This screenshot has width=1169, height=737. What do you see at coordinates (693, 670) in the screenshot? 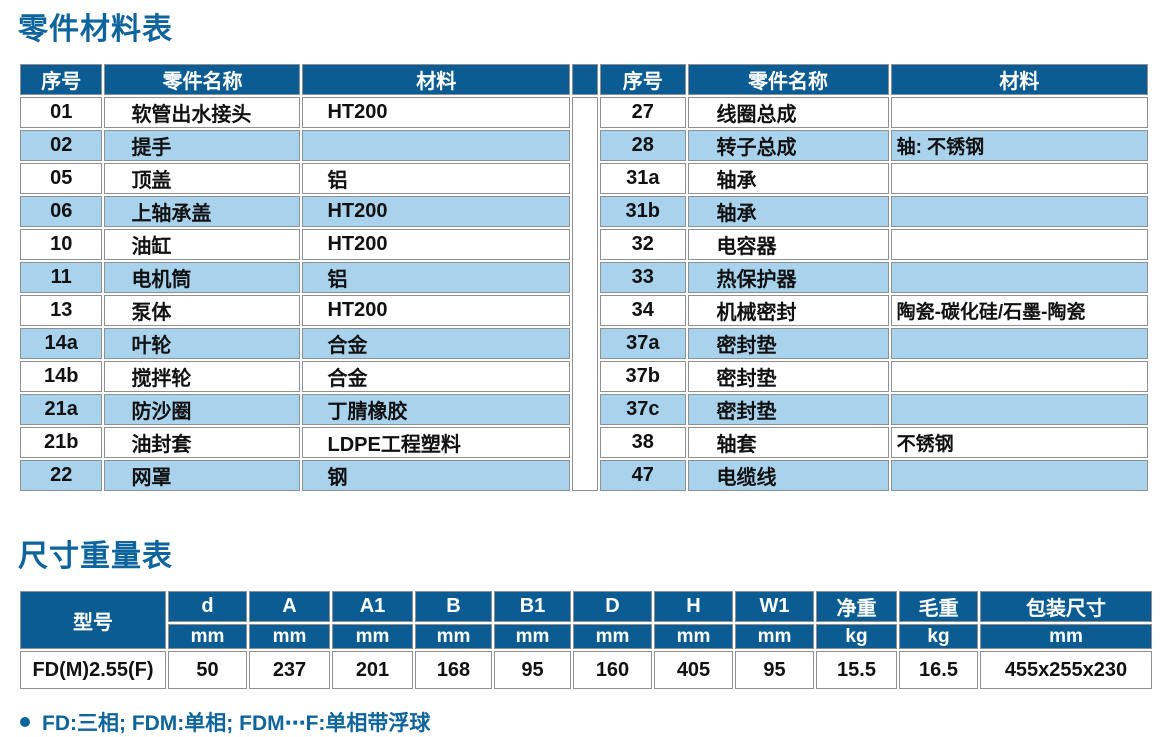
I see `value-H: 405` at bounding box center [693, 670].